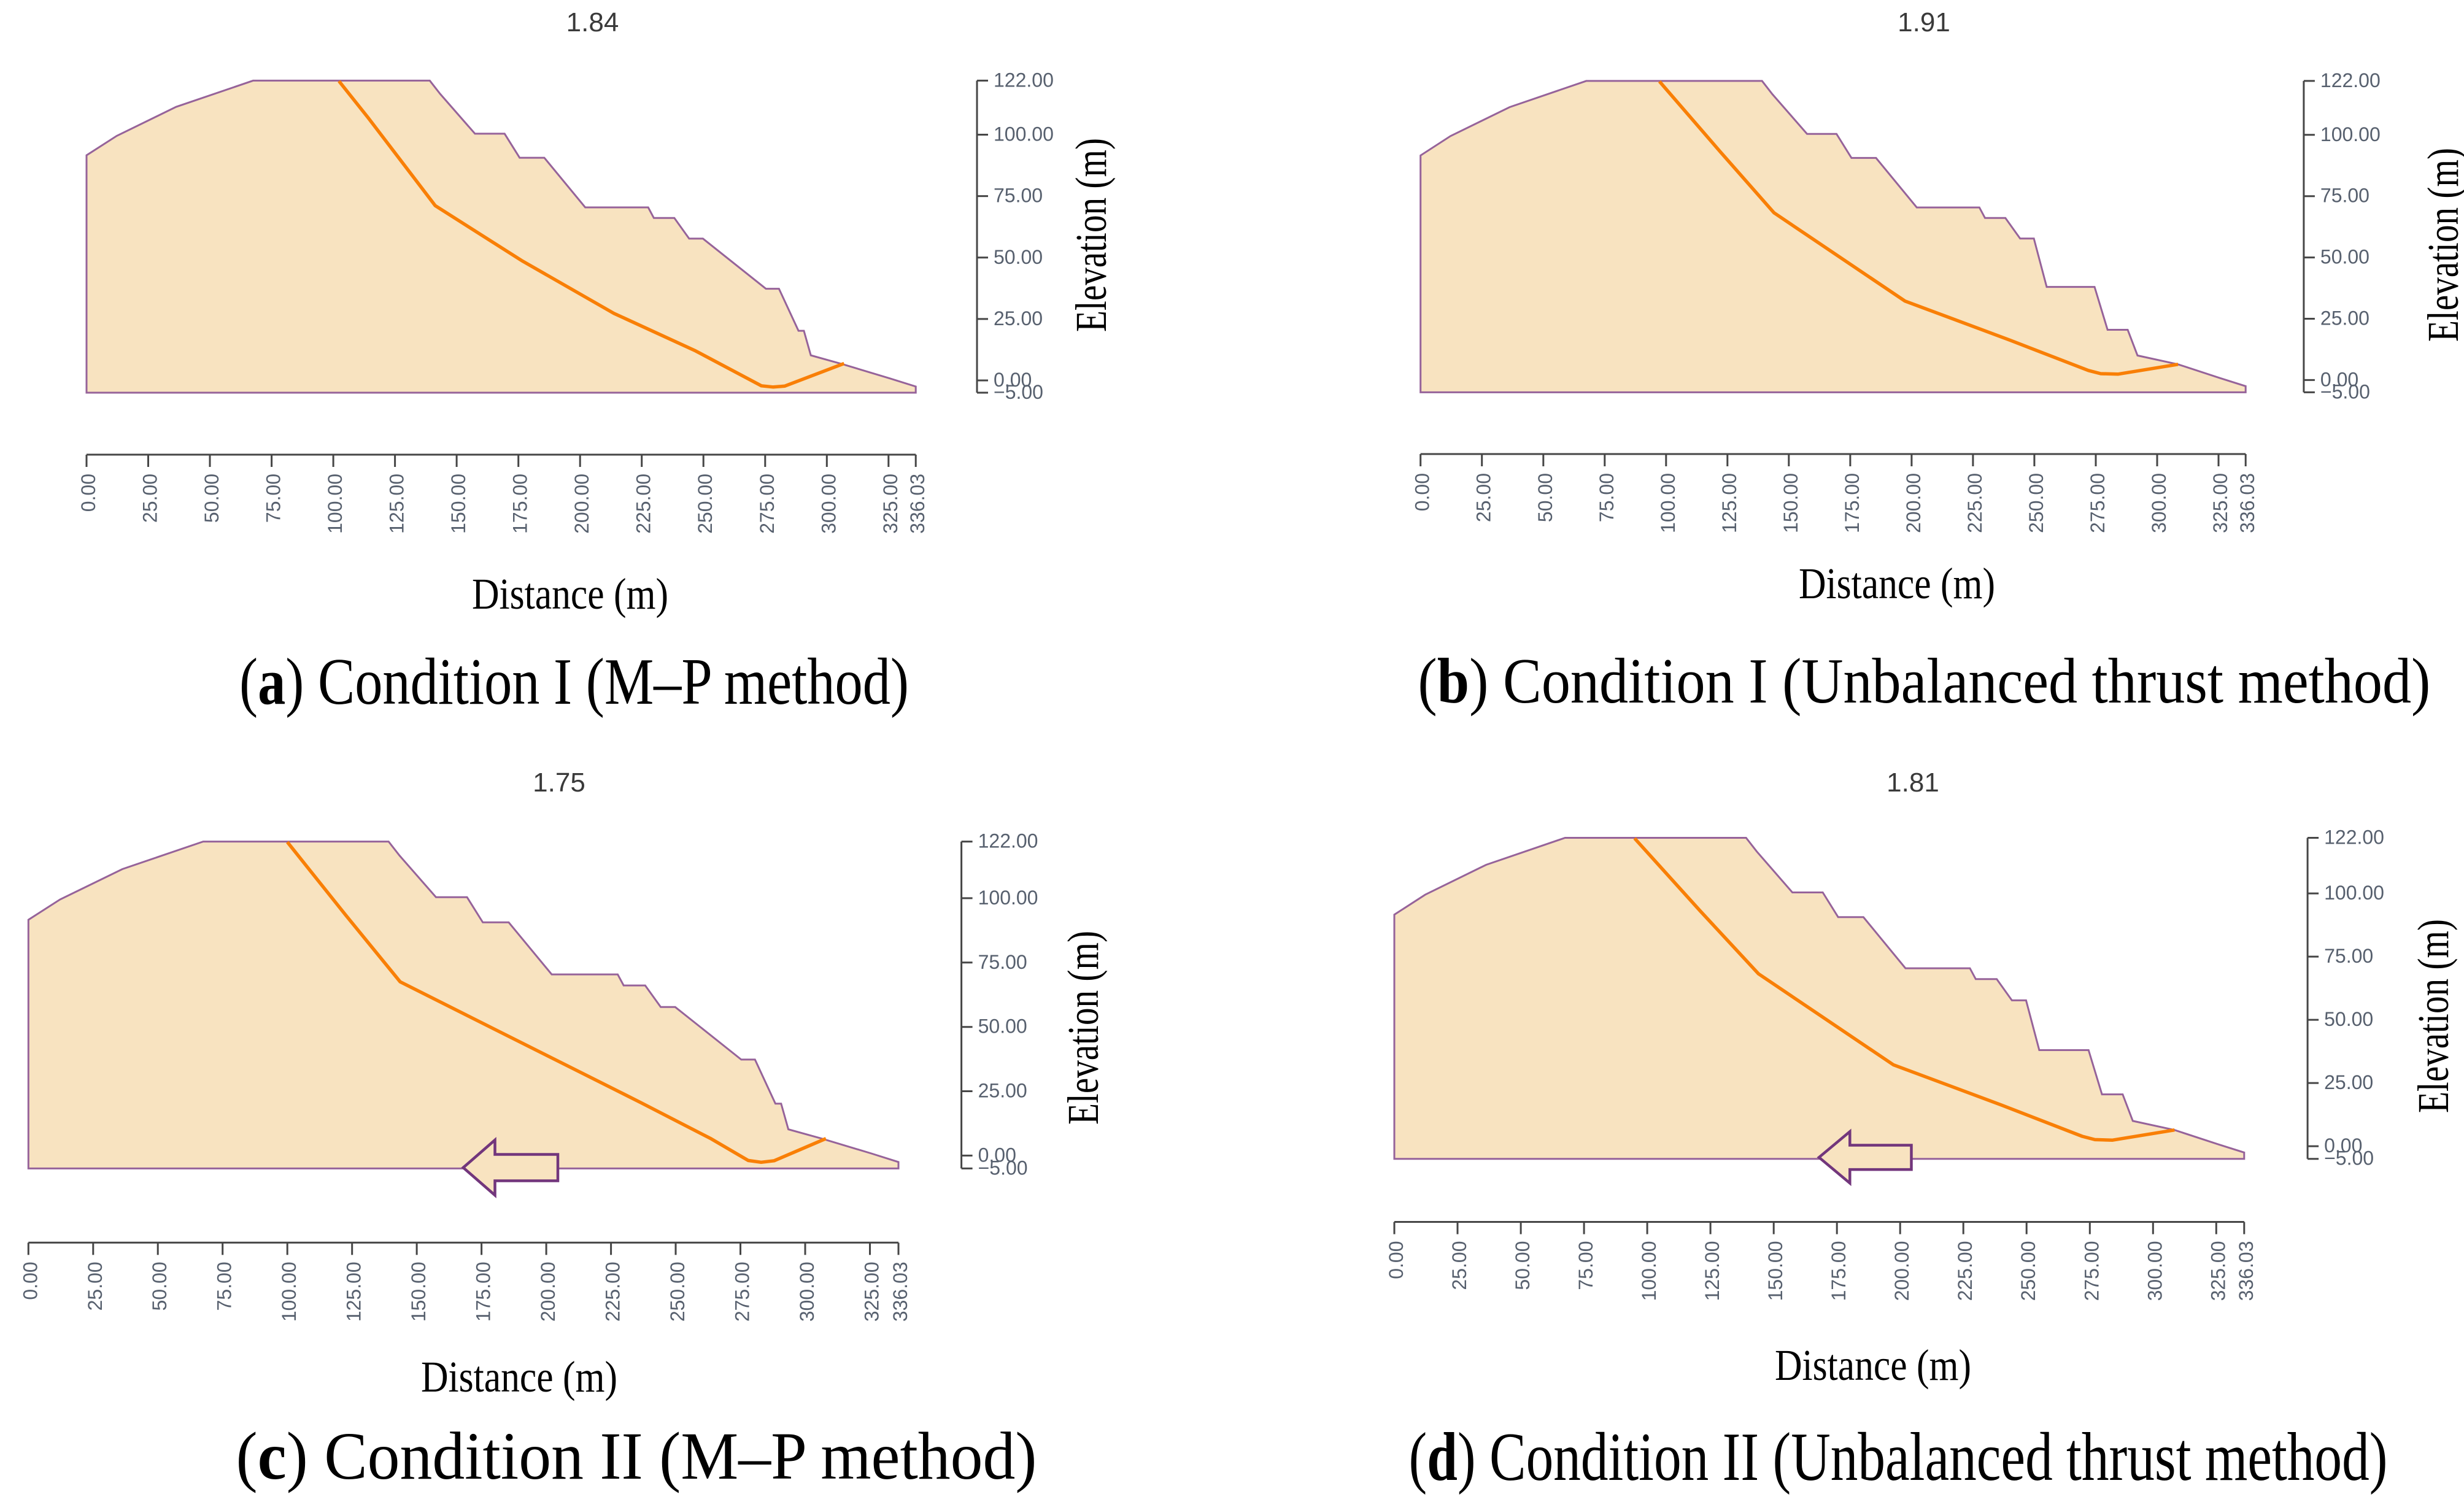 The image size is (2464, 1502). I want to click on svg-text: (c) Condition II (M–P method), so click(636, 1456).